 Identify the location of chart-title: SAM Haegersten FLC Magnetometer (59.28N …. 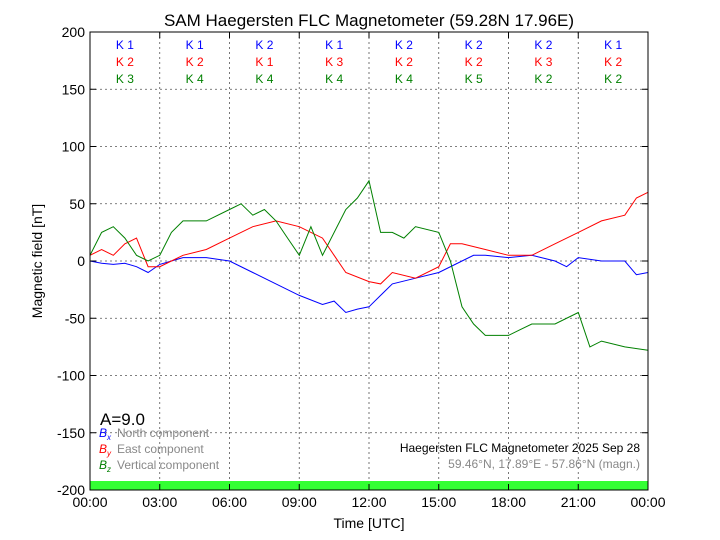
(369, 20).